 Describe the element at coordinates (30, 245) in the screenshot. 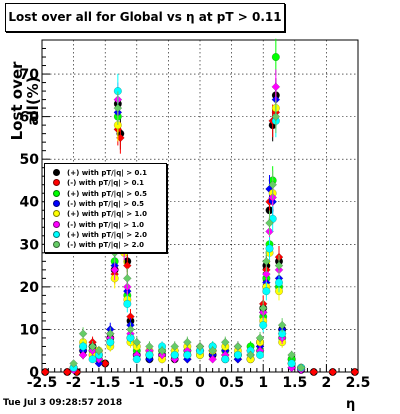

I see `y-tick-label: 30` at that location.